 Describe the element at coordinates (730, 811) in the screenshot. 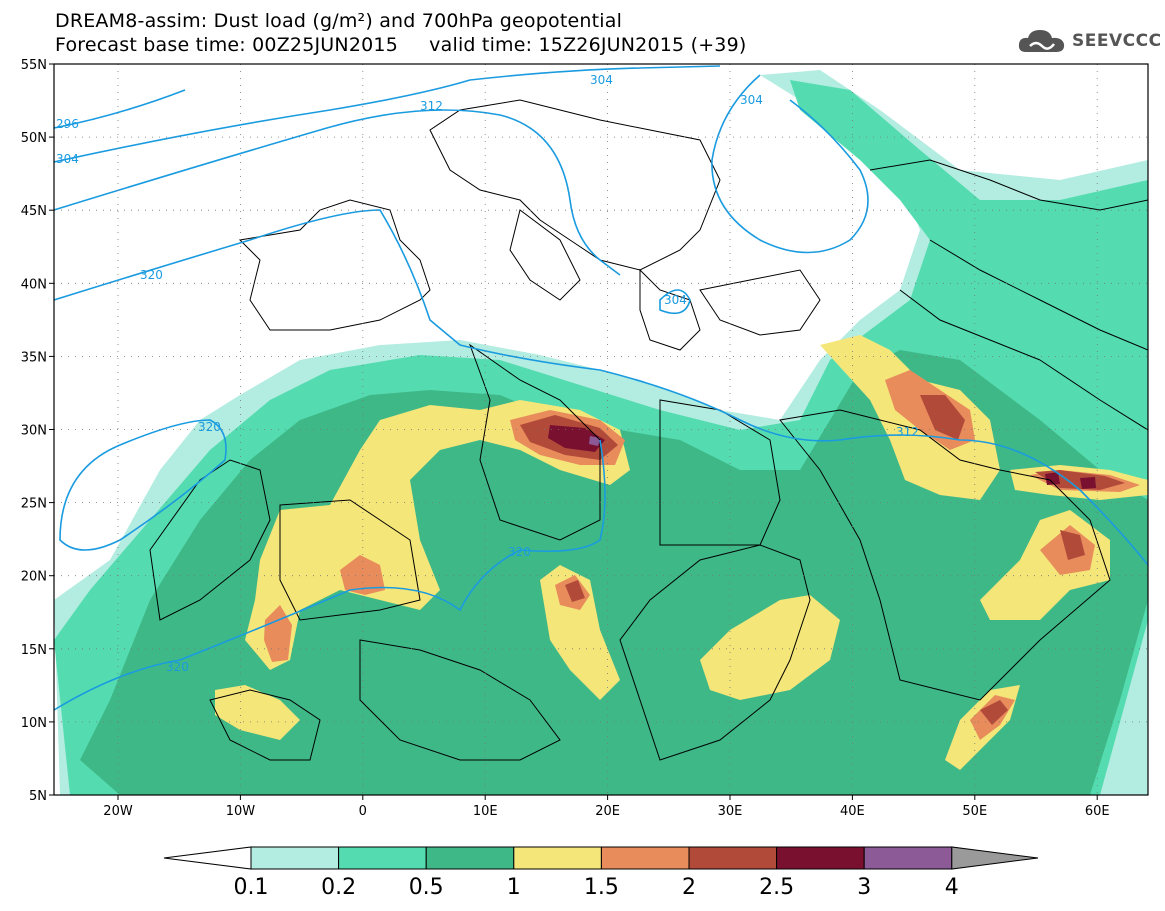

I see `lon-label: 30E` at that location.